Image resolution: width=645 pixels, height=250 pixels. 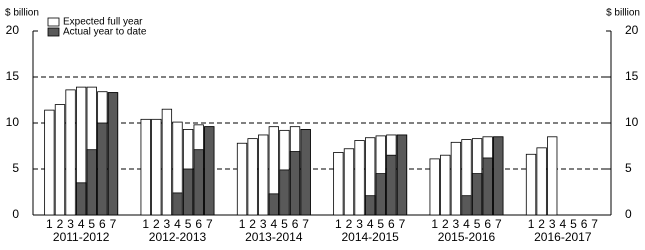 I want to click on x-group-label: 2012-2013, so click(x=178, y=237).